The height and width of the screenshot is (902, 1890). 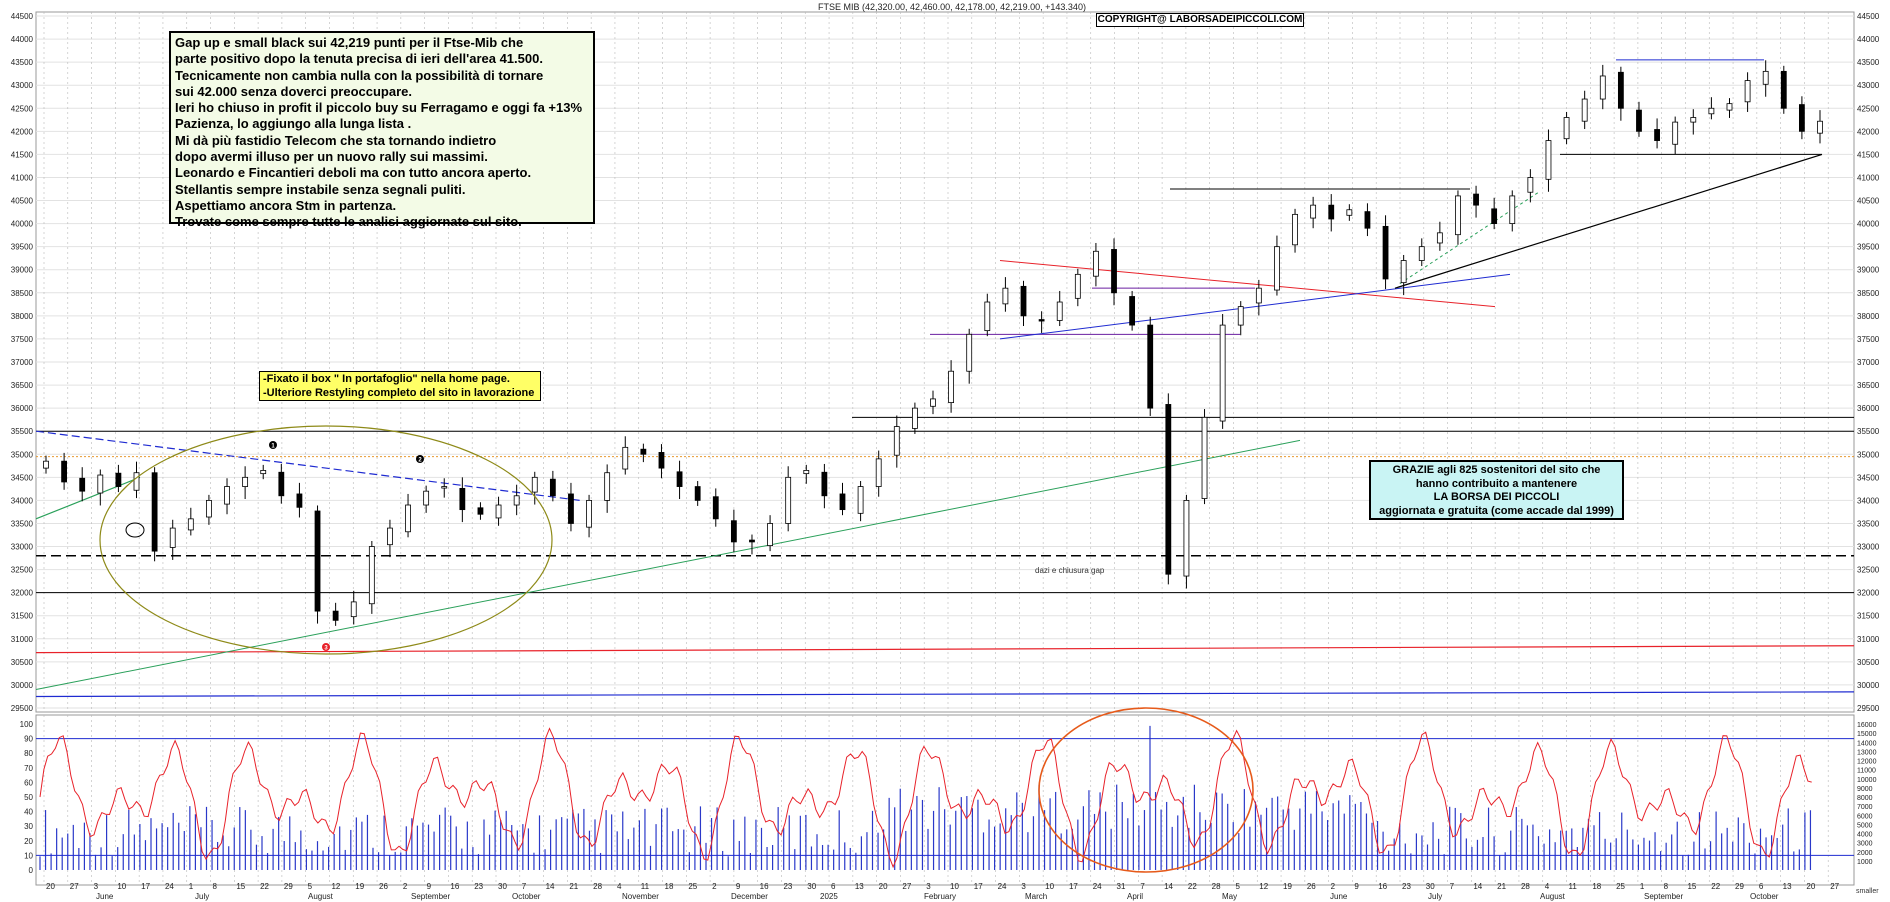 What do you see at coordinates (22, 685) in the screenshot?
I see `y-tick-label-left: 30000` at bounding box center [22, 685].